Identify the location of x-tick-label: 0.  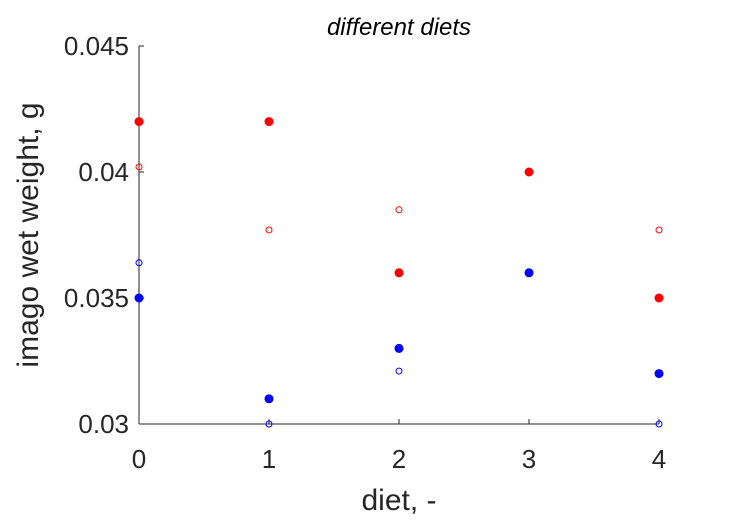
(139, 459).